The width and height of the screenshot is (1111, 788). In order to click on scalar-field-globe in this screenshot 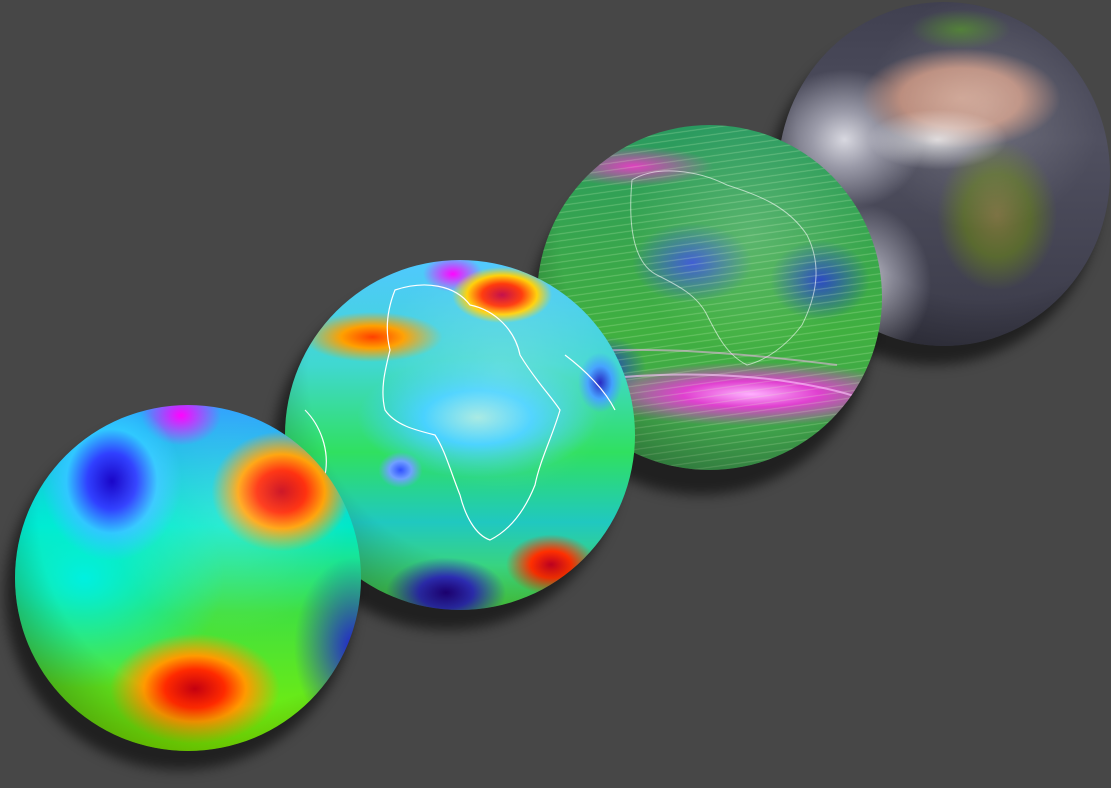, I will do `click(188, 578)`.